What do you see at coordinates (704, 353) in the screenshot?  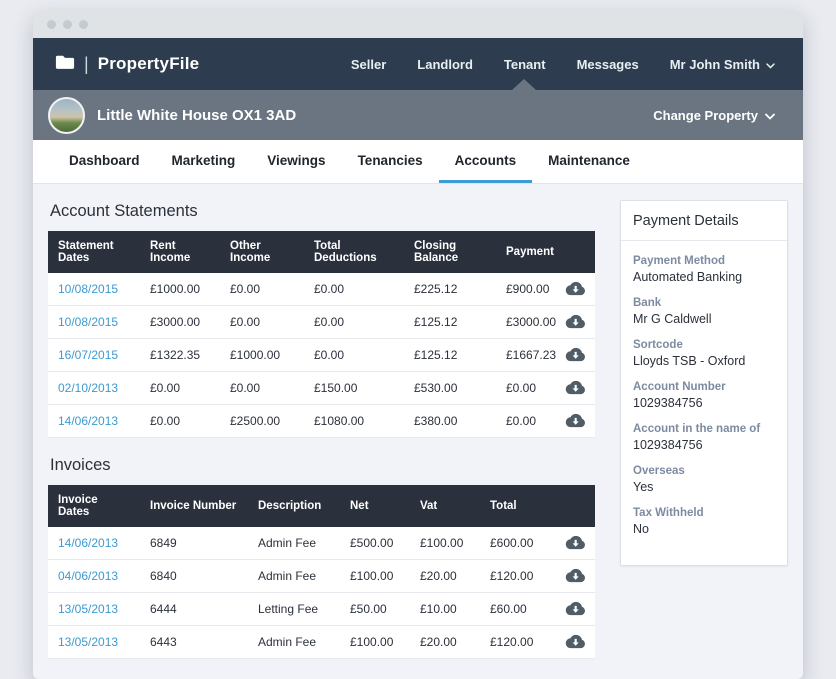 I see `payment-field: Sortcode Lloyds TSB - Oxford` at bounding box center [704, 353].